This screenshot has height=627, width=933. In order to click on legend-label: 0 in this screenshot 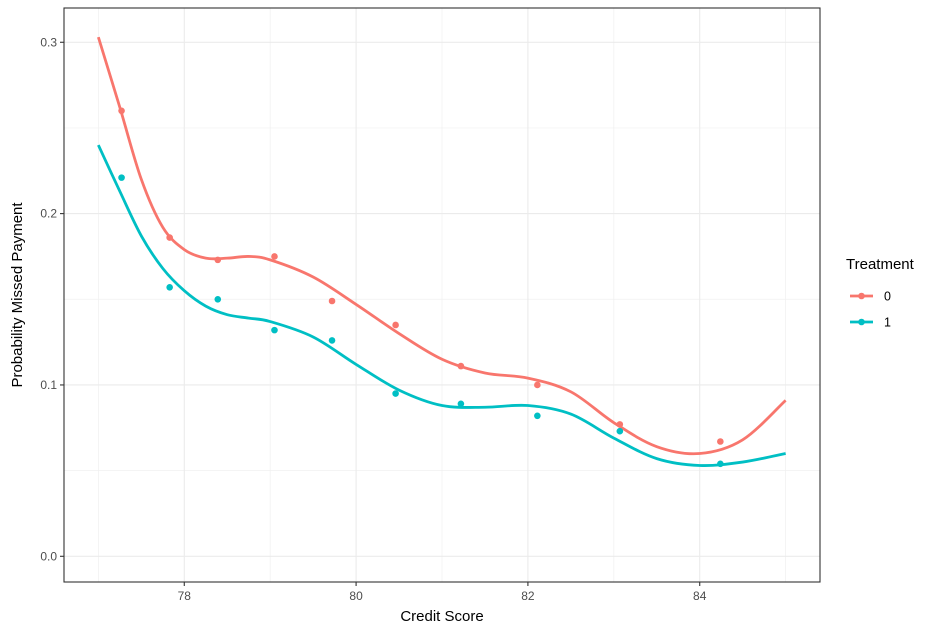, I will do `click(887, 297)`.